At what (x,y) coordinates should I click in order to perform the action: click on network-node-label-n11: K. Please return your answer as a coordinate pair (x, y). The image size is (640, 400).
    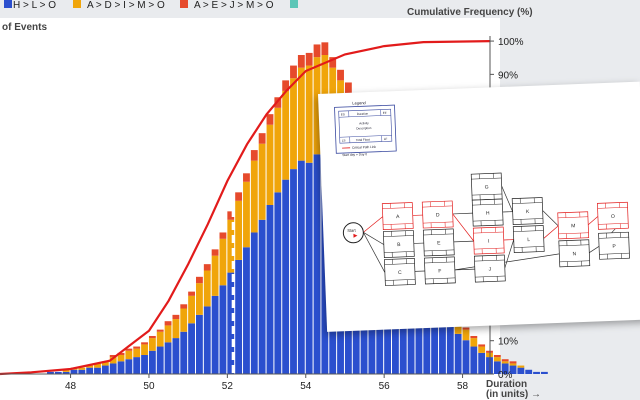
    Looking at the image, I should click on (528, 212).